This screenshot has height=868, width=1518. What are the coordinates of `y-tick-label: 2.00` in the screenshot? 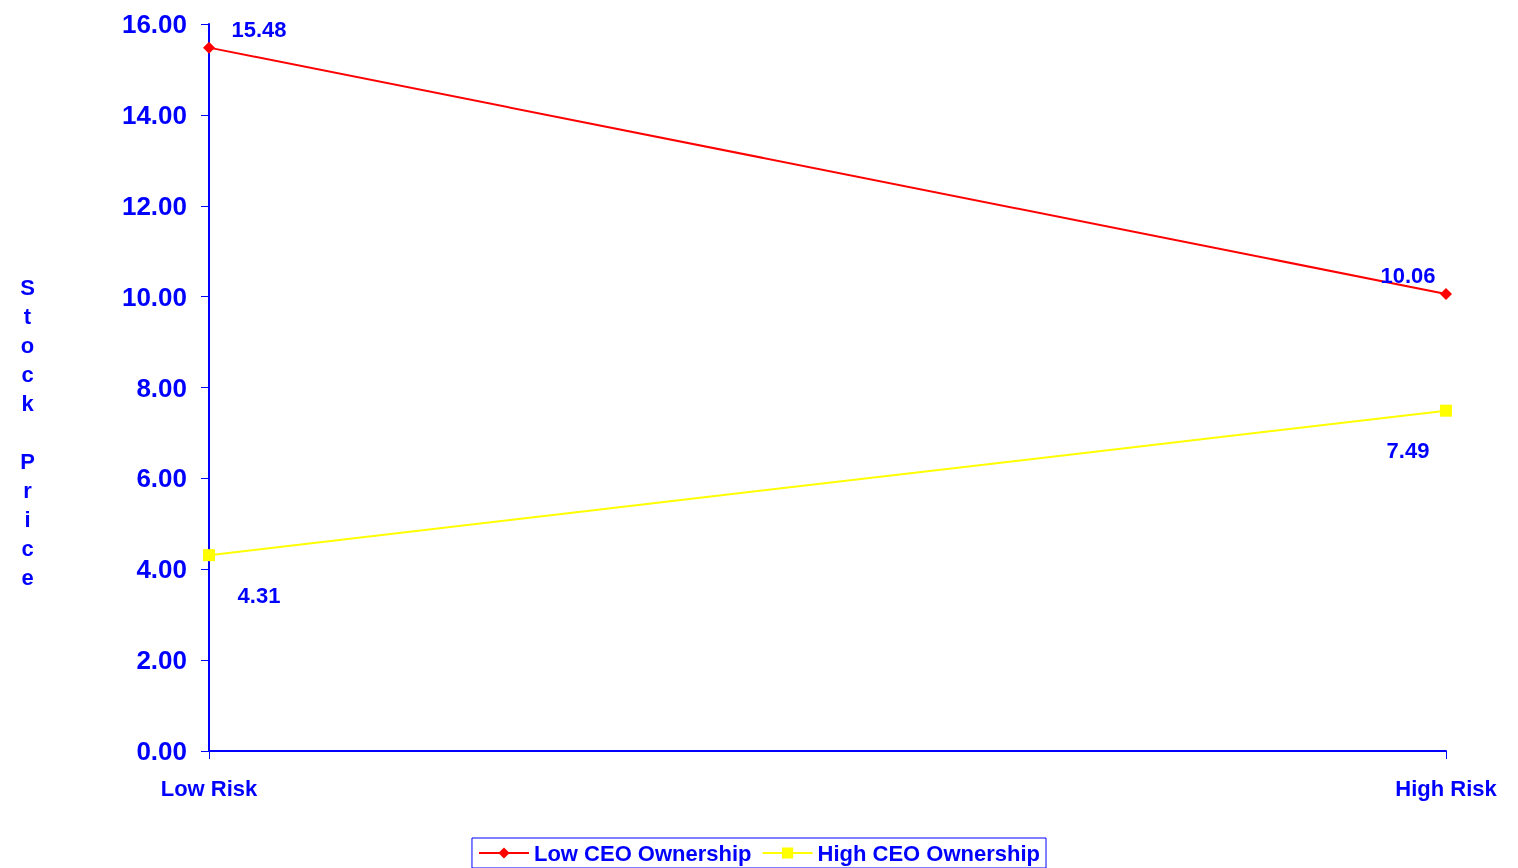 It's located at (161, 660).